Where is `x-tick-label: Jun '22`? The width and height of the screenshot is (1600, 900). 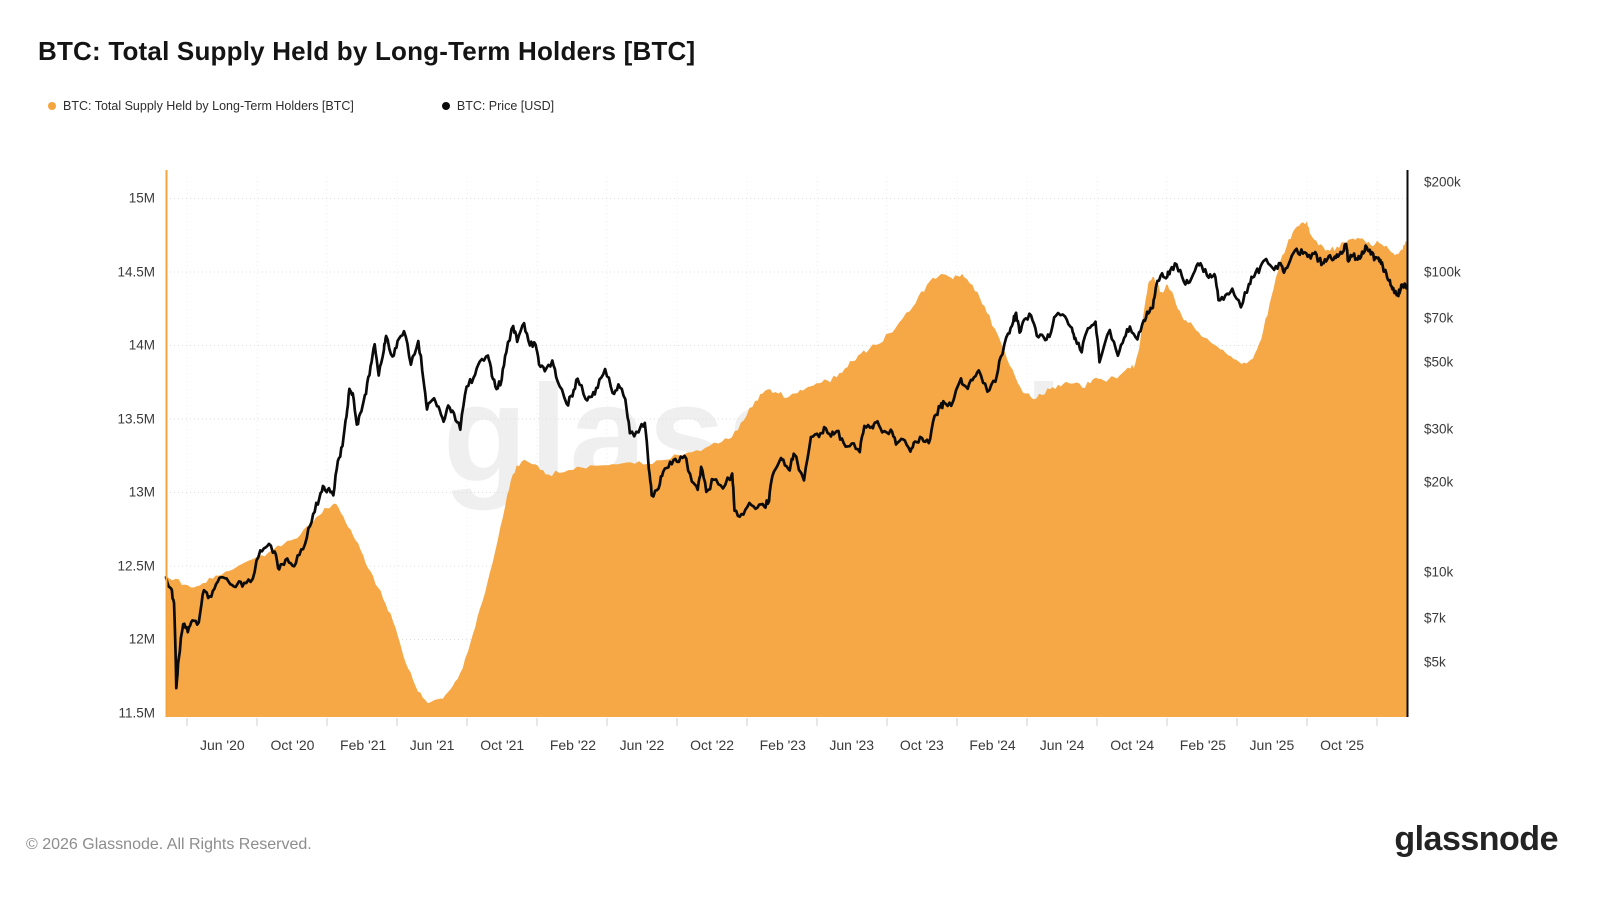
x-tick-label: Jun '22 is located at coordinates (642, 745).